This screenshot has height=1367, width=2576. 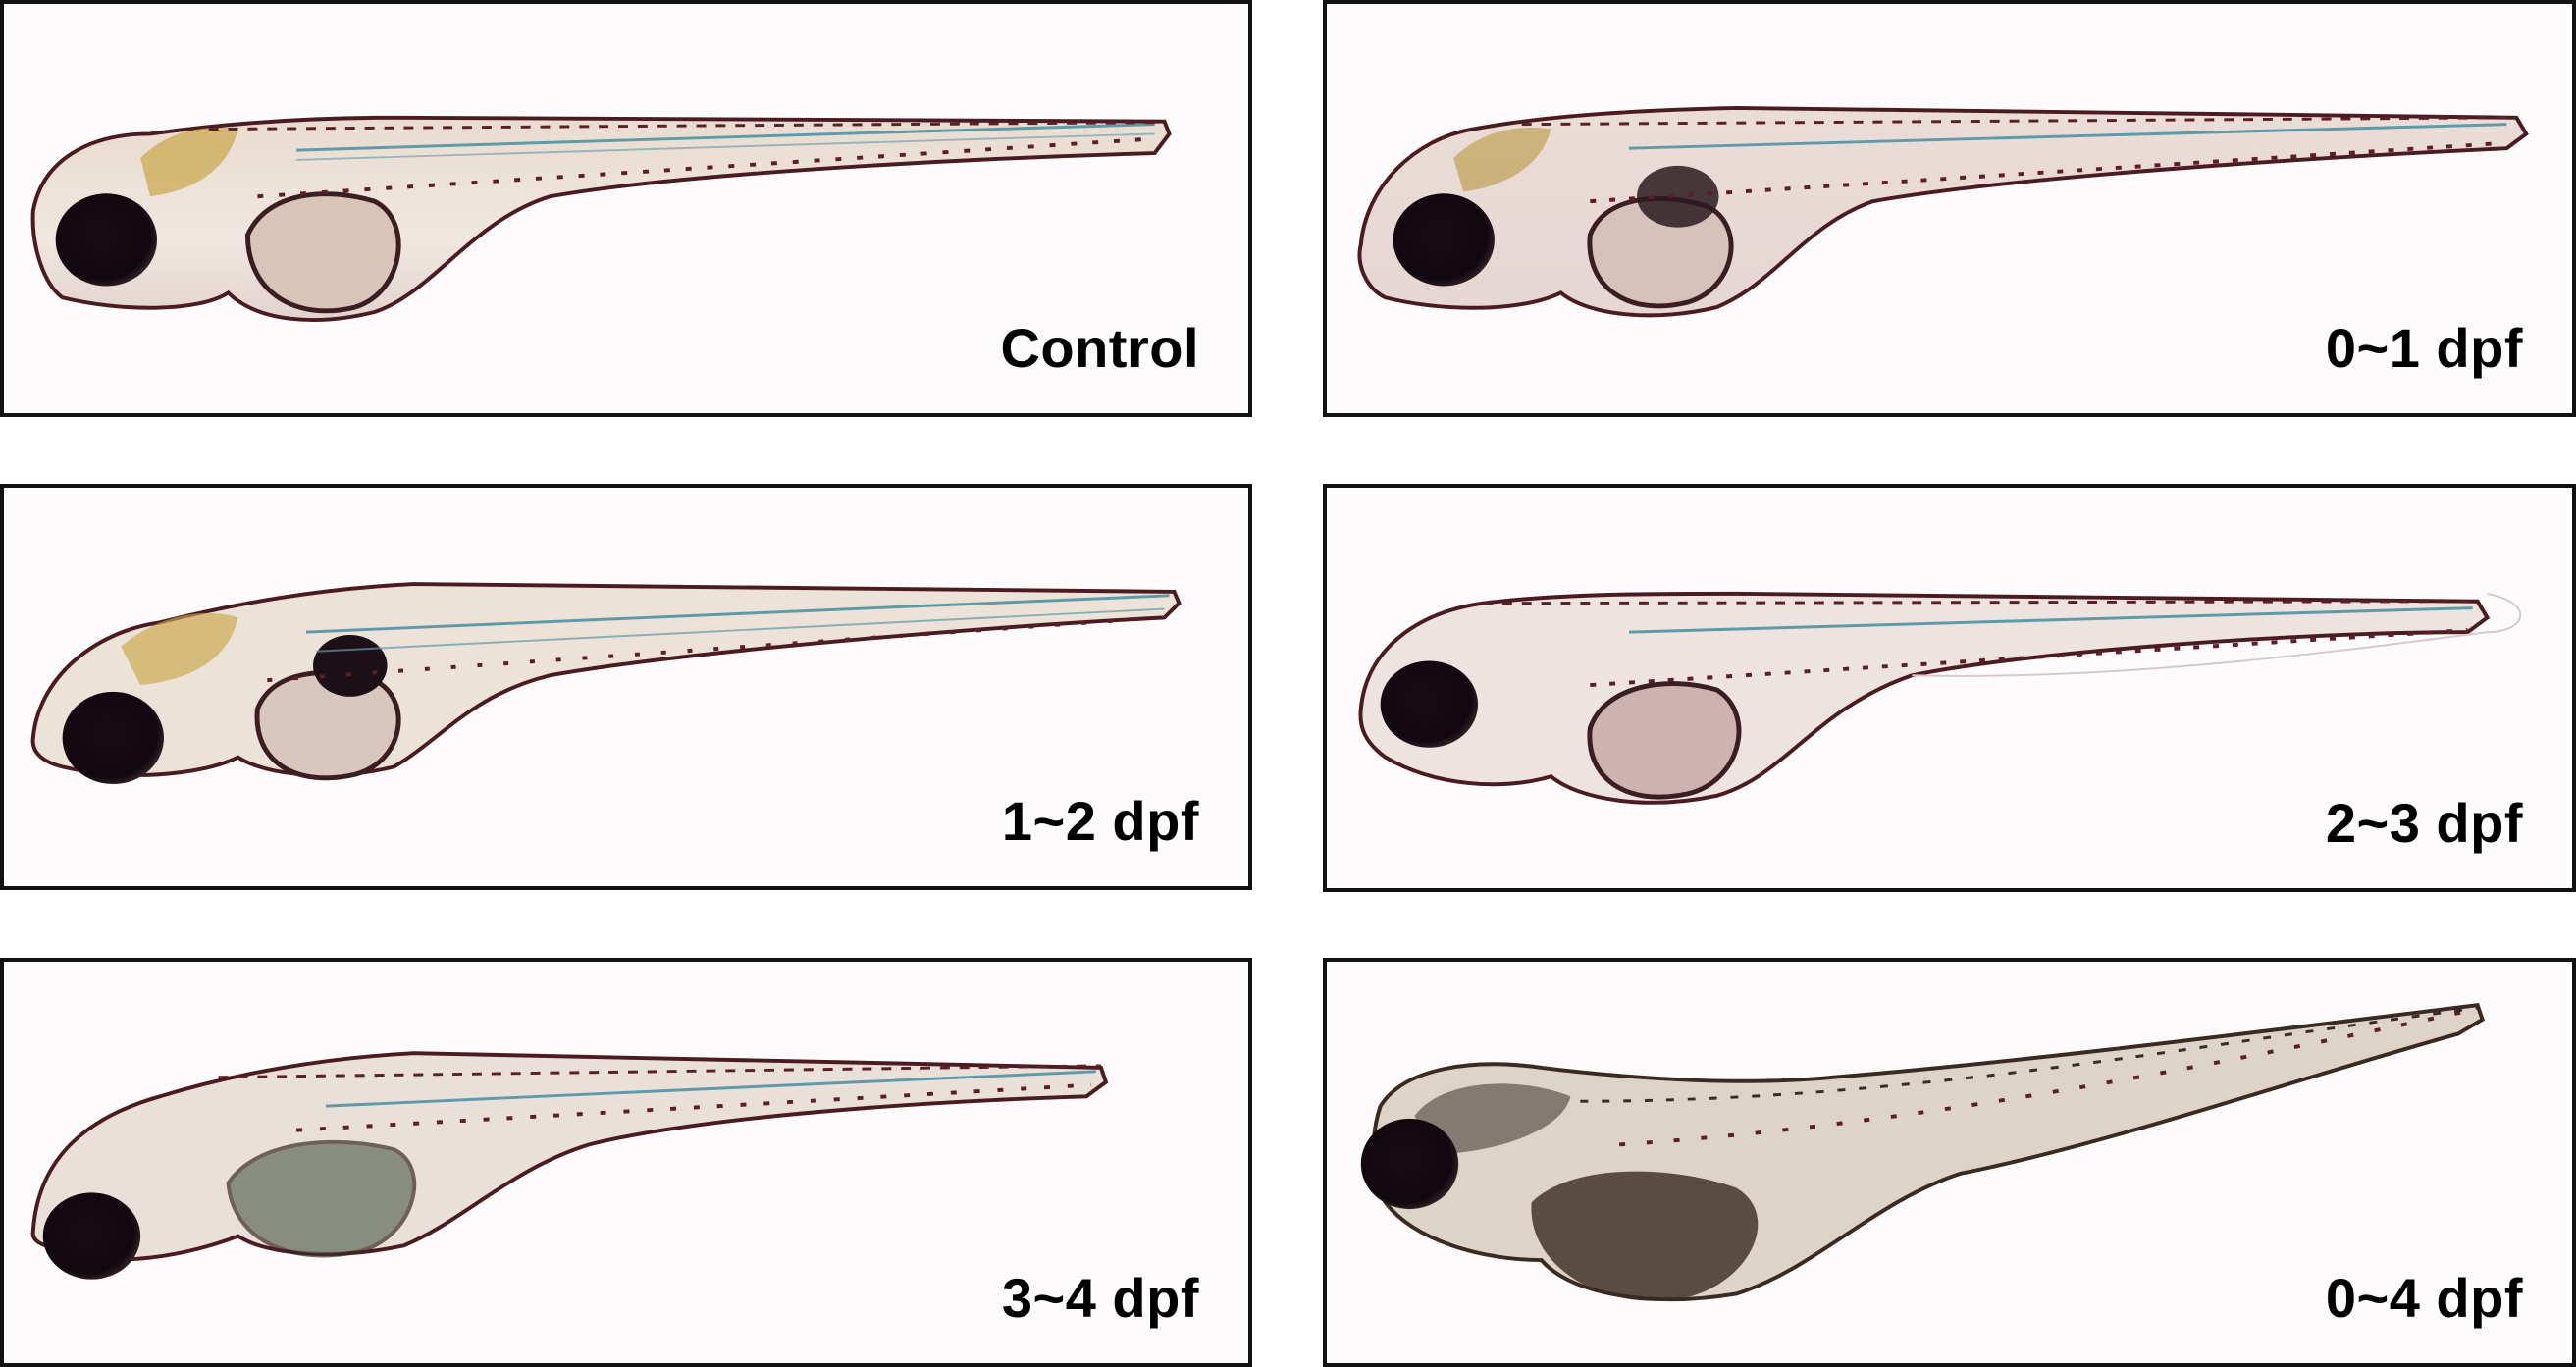 I want to click on panel-label: 1~2 dpf, so click(x=1100, y=821).